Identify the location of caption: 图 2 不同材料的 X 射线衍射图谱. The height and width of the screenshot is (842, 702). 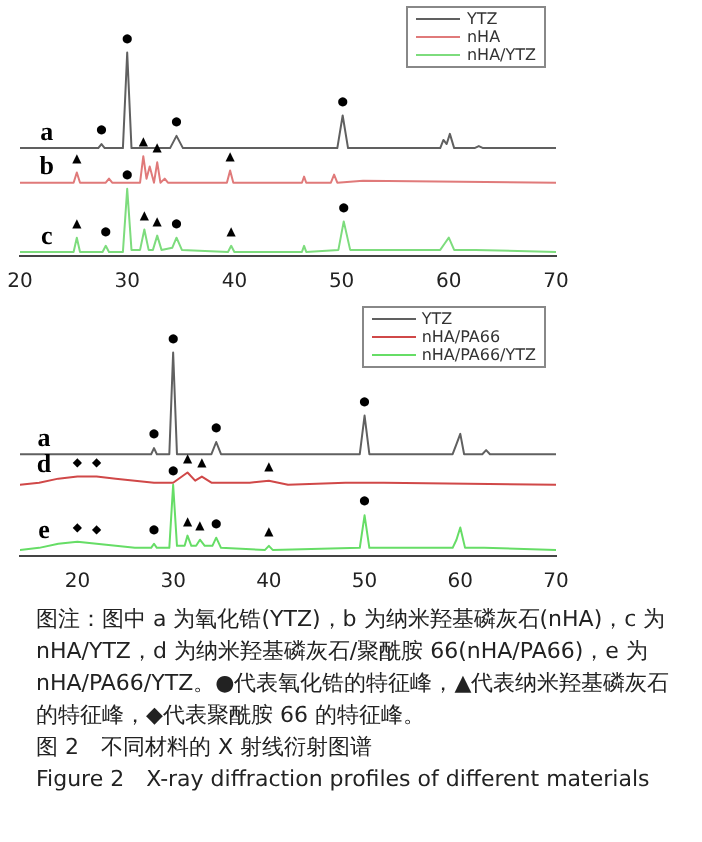
(205, 748).